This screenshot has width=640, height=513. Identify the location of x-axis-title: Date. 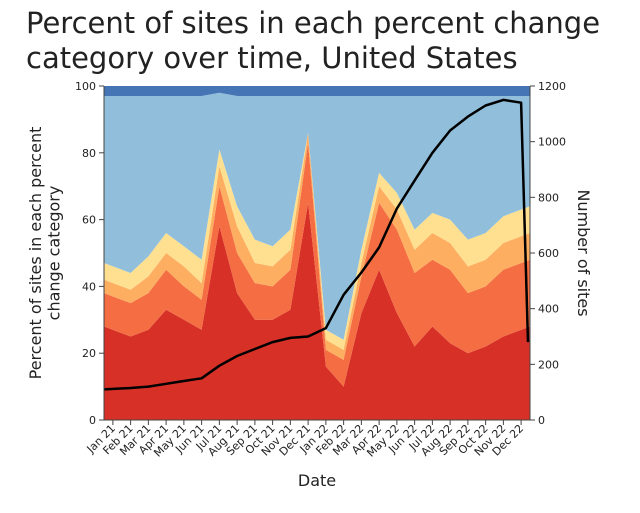
(317, 480).